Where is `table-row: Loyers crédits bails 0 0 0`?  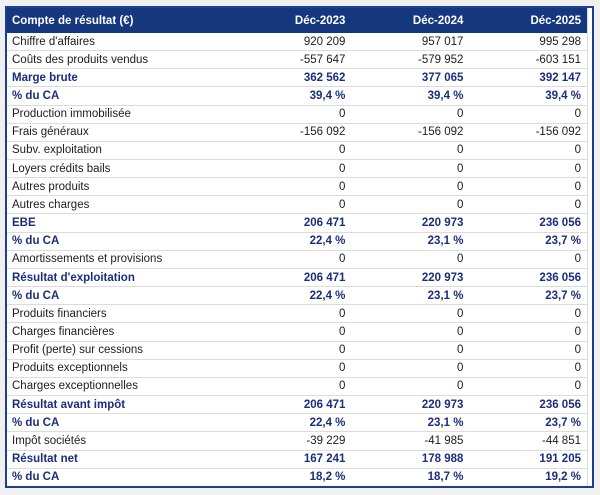 table-row: Loyers crédits bails 0 0 0 is located at coordinates (298, 169).